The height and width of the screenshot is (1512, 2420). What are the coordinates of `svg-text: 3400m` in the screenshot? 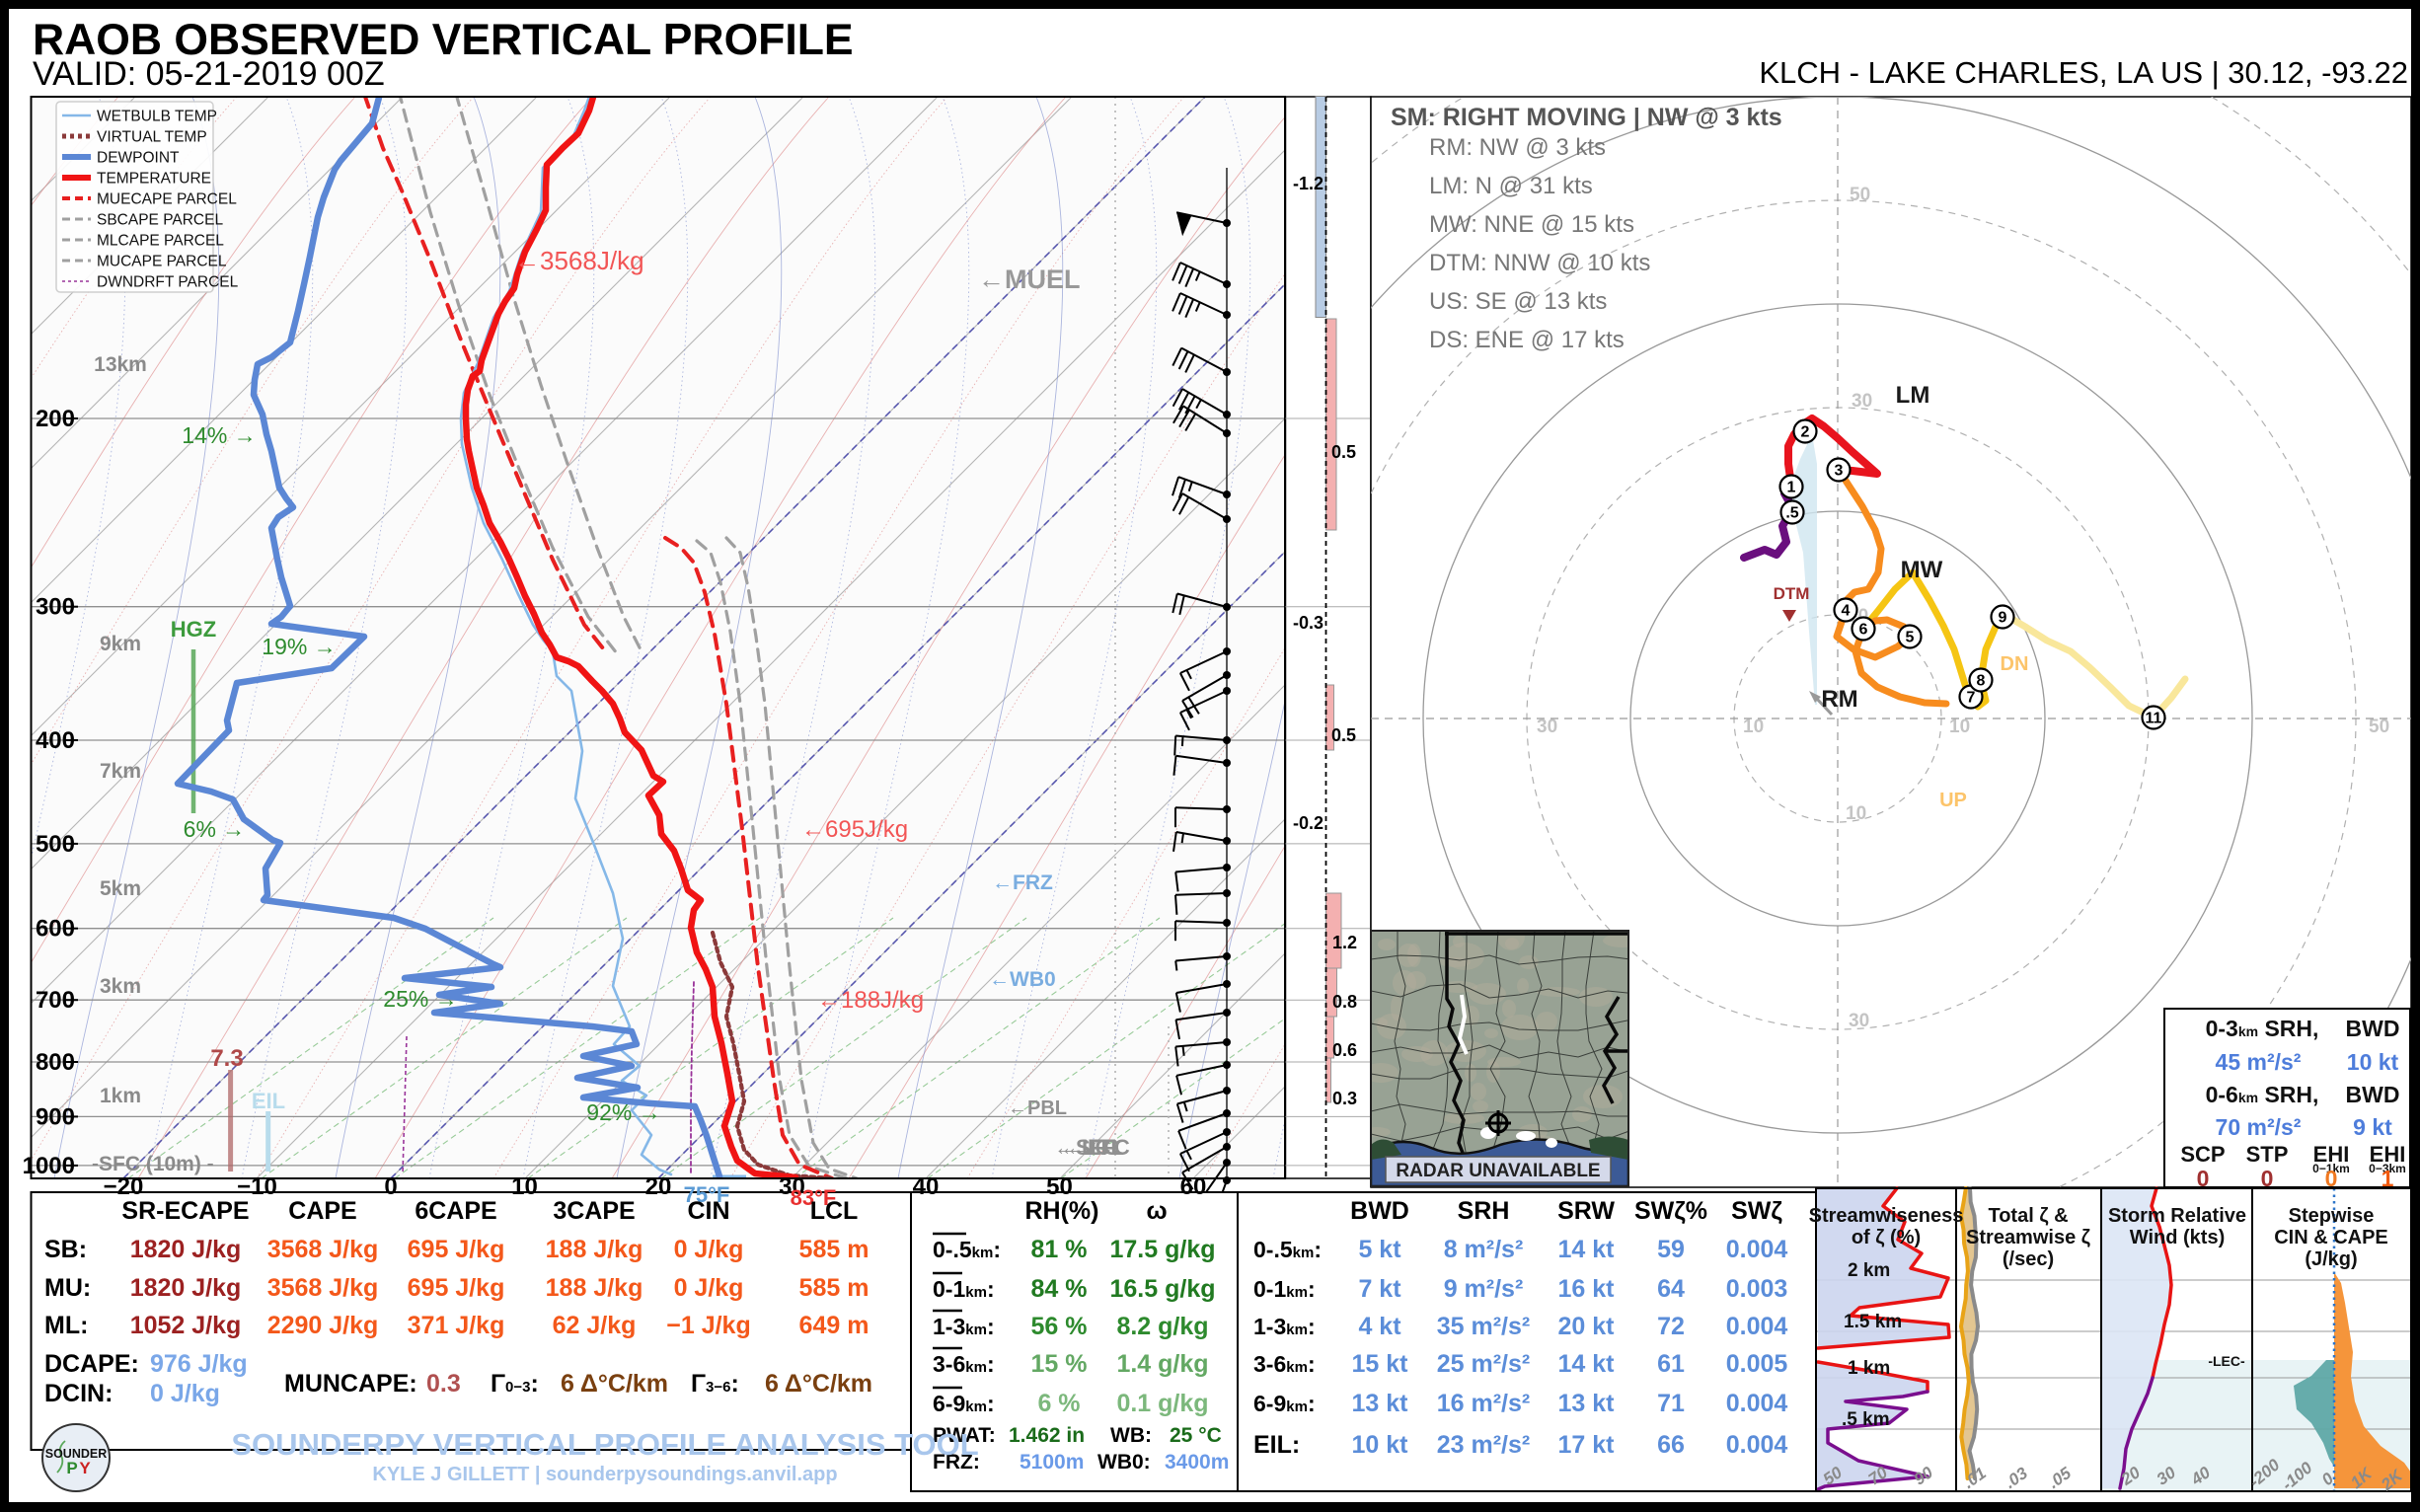 It's located at (1197, 1462).